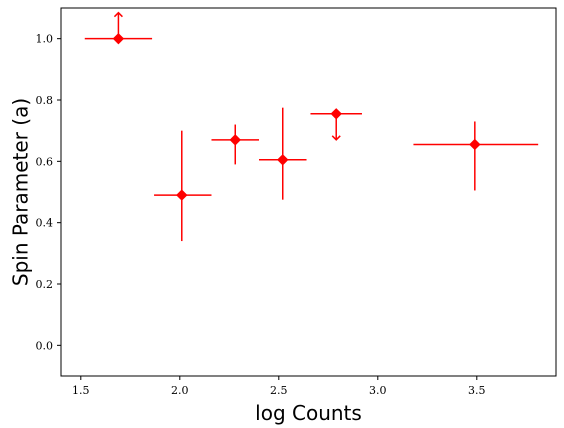 The height and width of the screenshot is (428, 564). Describe the element at coordinates (45, 39) in the screenshot. I see `y-tick-label: 1.0` at that location.